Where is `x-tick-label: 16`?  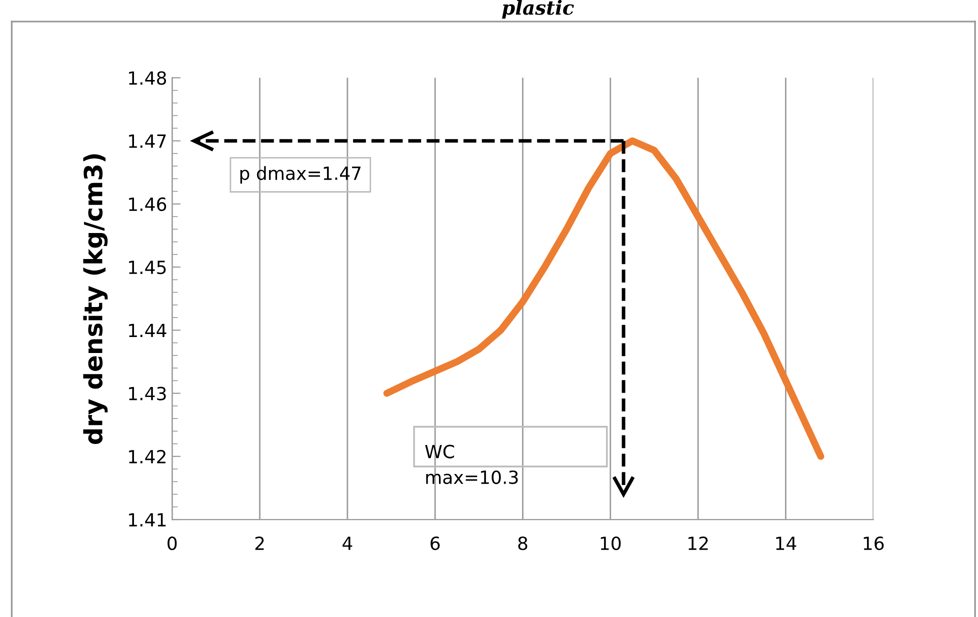
x-tick-label: 16 is located at coordinates (874, 543).